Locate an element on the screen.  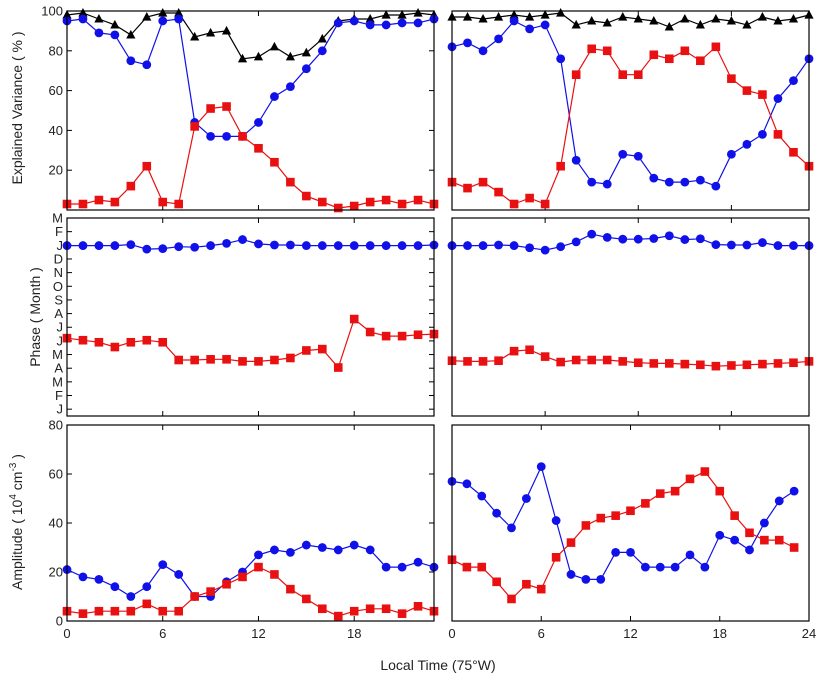
y-tick-label: A is located at coordinates (58, 313).